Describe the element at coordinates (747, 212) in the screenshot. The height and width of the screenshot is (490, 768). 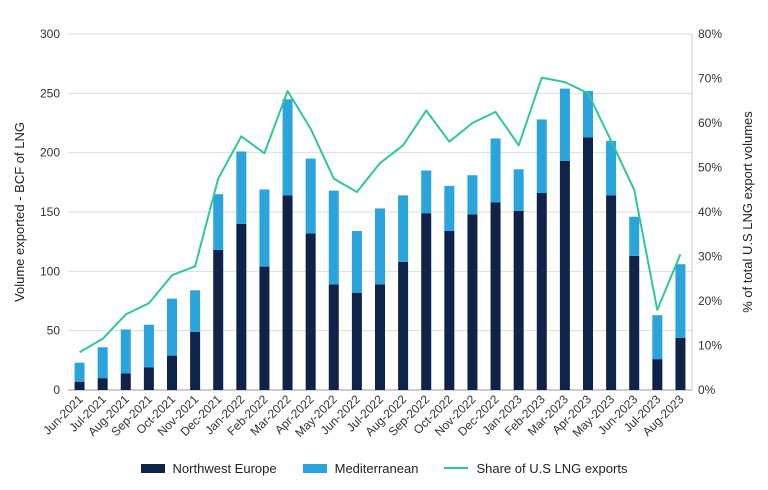
I see `y-axis-right-title: % of total U.S LNG export volumes` at that location.